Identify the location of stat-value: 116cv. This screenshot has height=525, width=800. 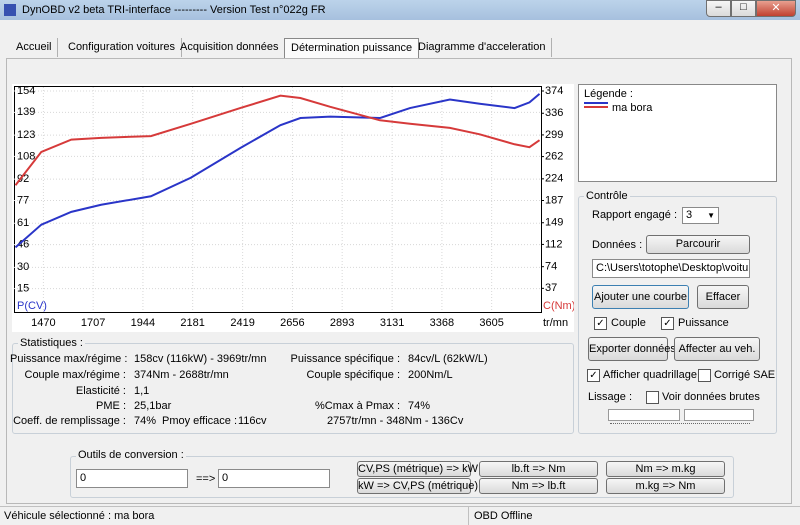
(252, 421).